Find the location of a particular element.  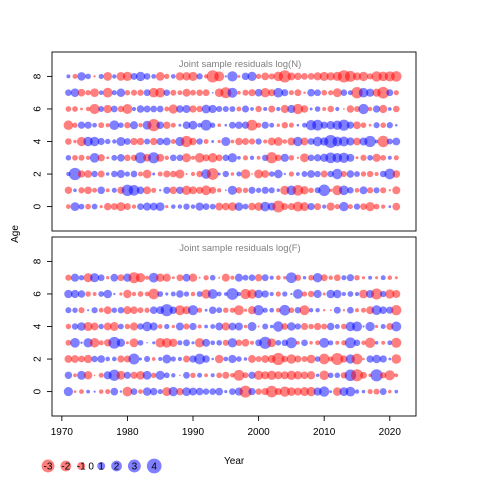

y-tick-label: 2 is located at coordinates (38, 174).